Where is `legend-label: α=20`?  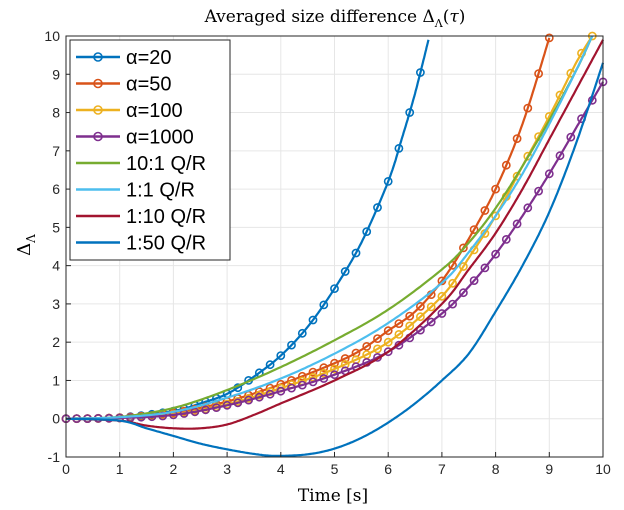 legend-label: α=20 is located at coordinates (149, 58).